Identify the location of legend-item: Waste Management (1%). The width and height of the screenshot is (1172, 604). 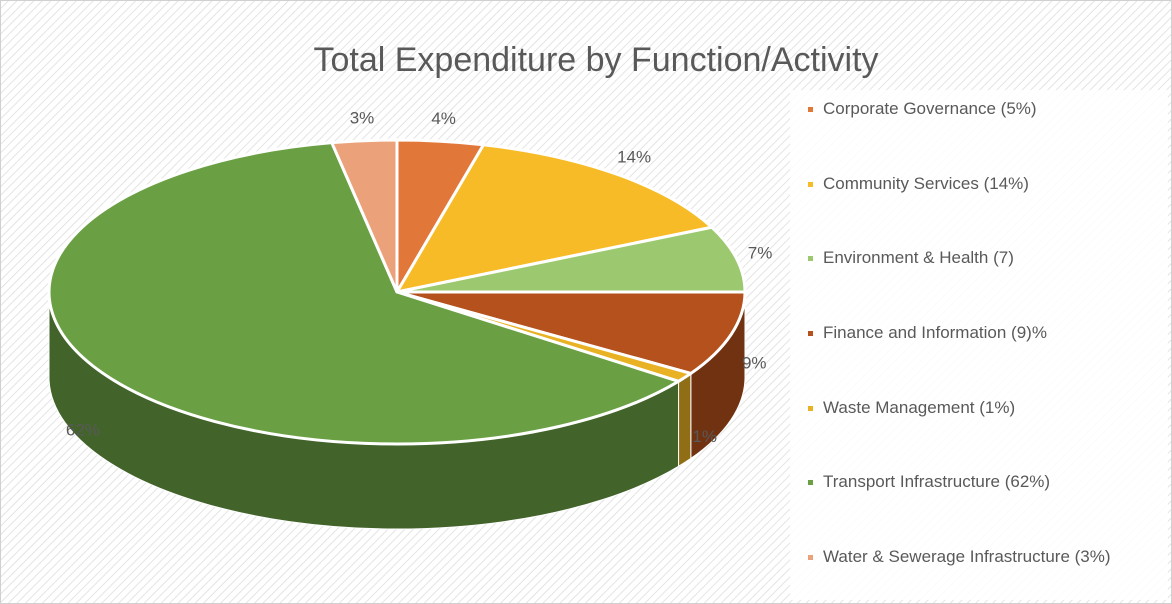
(983, 432).